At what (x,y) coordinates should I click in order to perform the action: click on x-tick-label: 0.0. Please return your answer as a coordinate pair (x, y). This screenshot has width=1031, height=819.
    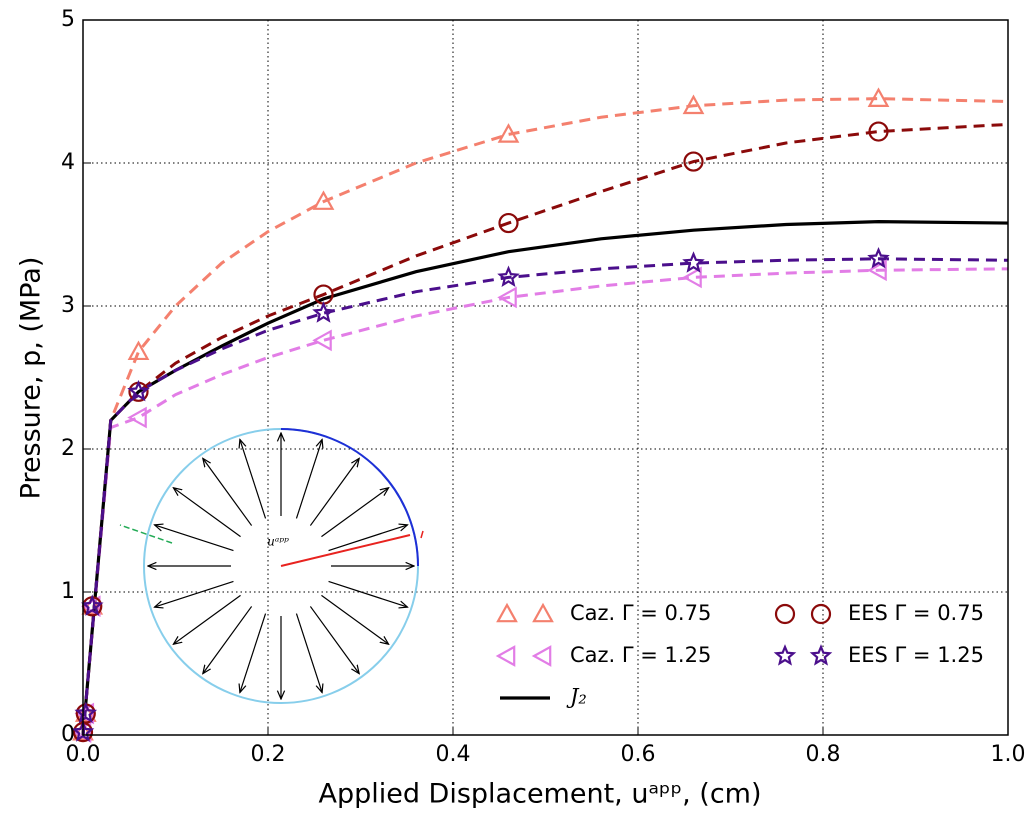
    Looking at the image, I should click on (83, 754).